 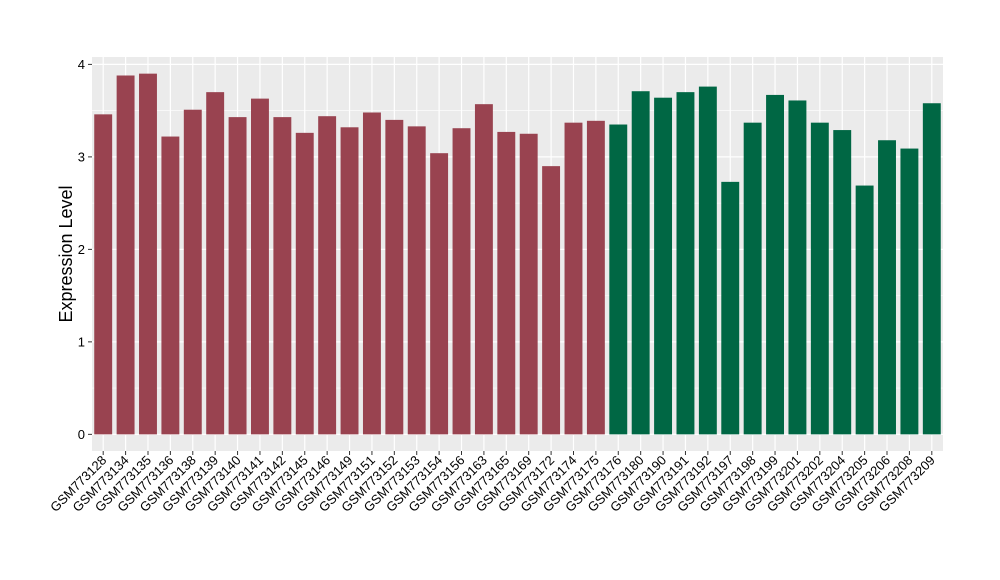 I want to click on y-tick-label: 2, so click(x=81, y=249).